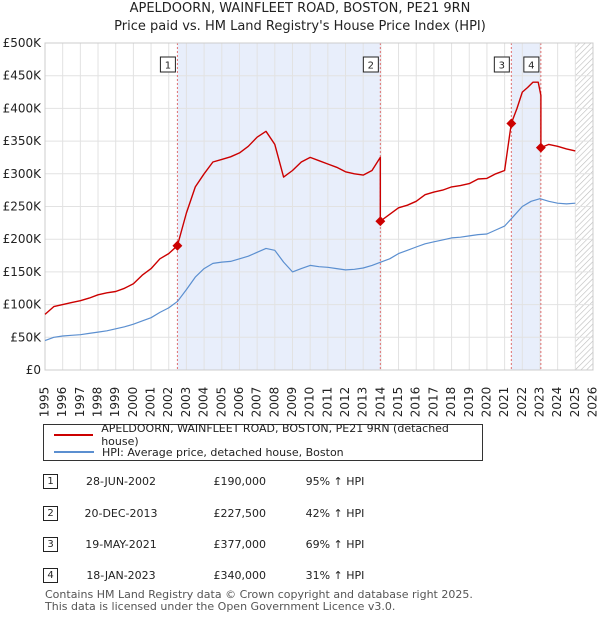 This screenshot has height=620, width=600. I want to click on x-tick-label: 1999, so click(115, 402).